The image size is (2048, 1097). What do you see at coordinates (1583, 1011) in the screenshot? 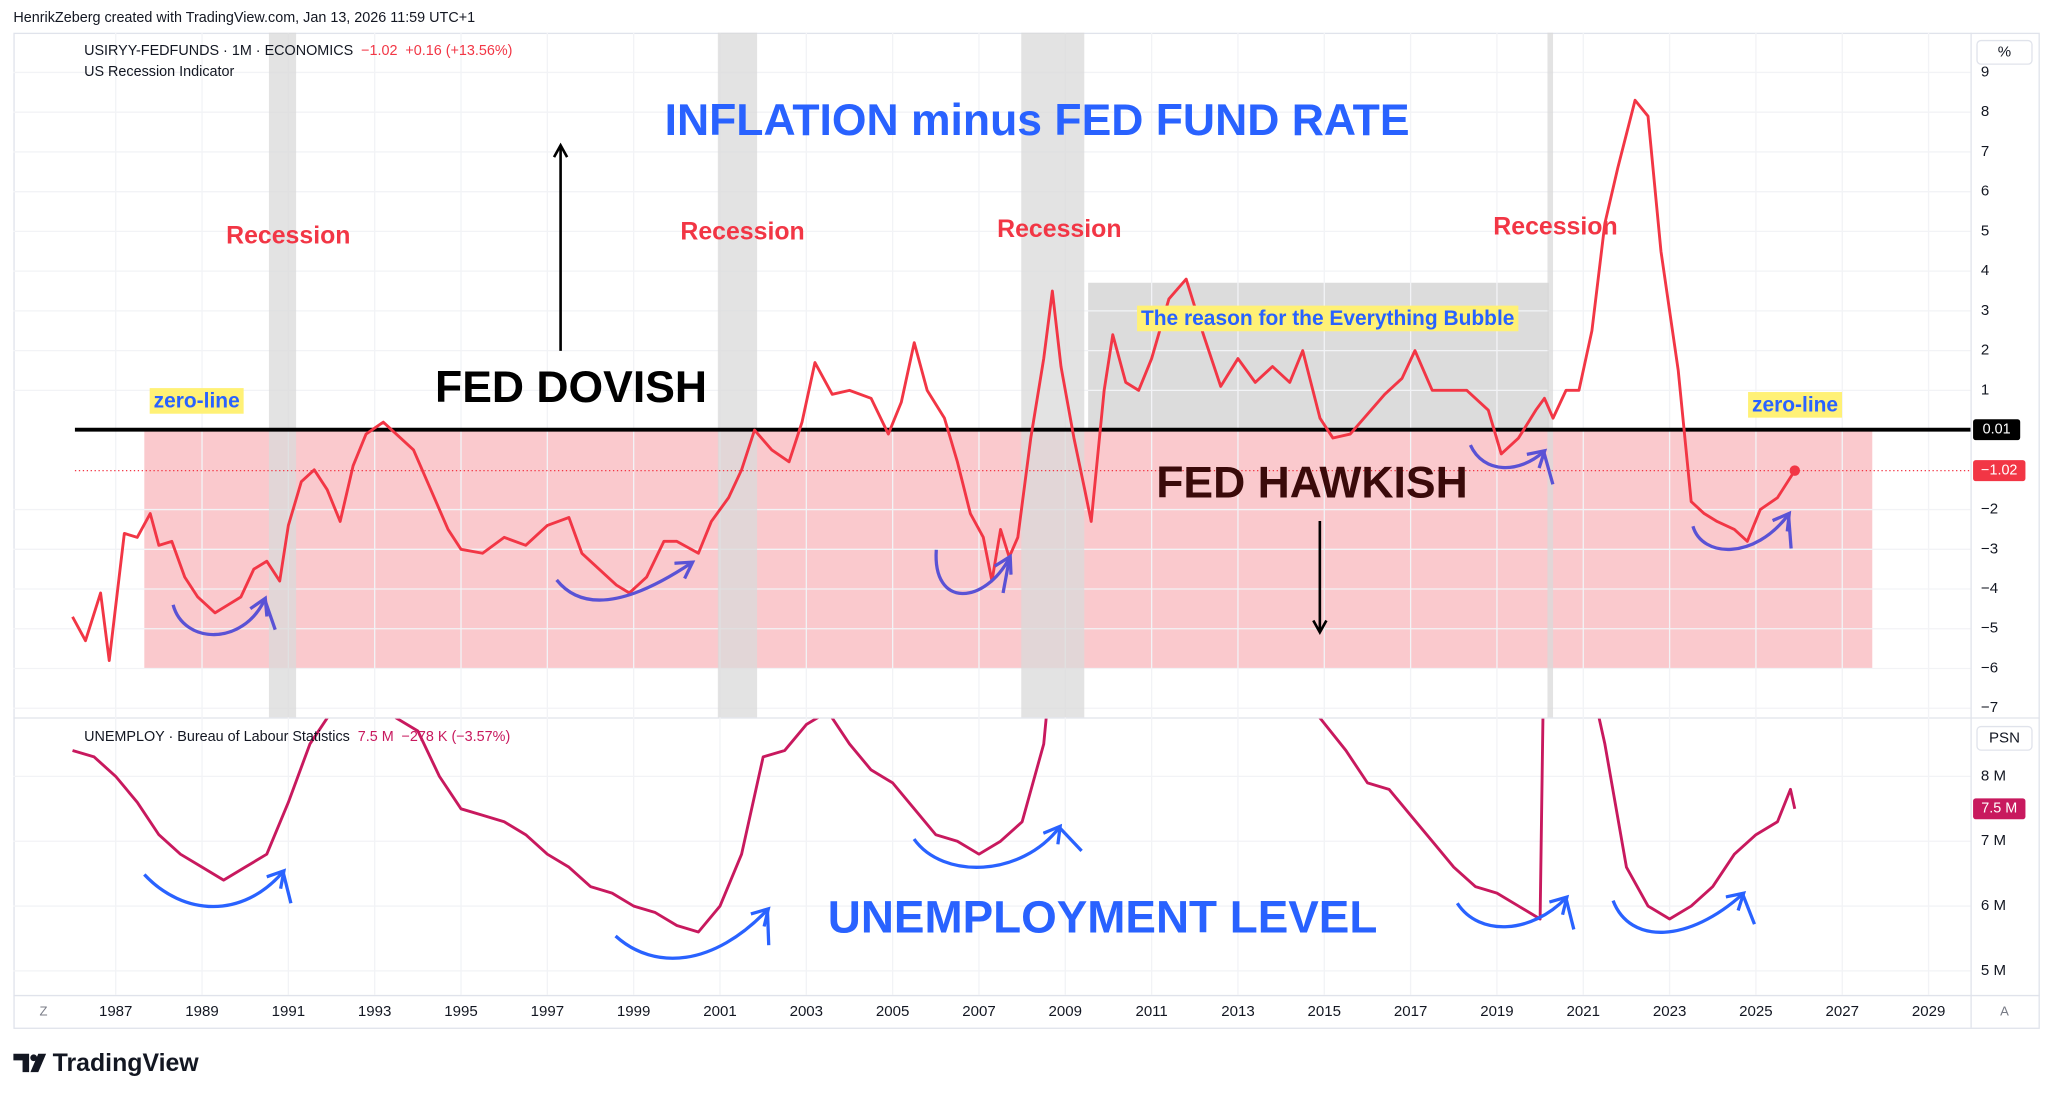
I see `x-tick-label: 2021` at bounding box center [1583, 1011].